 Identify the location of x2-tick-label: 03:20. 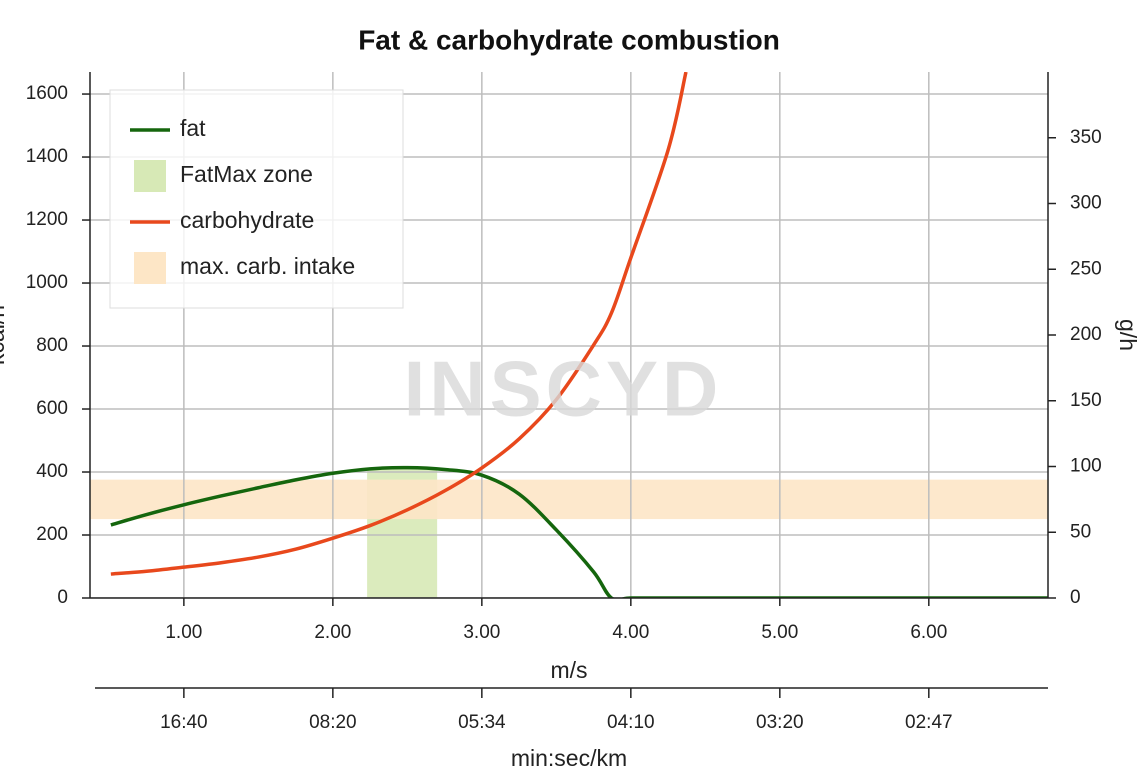
(780, 722).